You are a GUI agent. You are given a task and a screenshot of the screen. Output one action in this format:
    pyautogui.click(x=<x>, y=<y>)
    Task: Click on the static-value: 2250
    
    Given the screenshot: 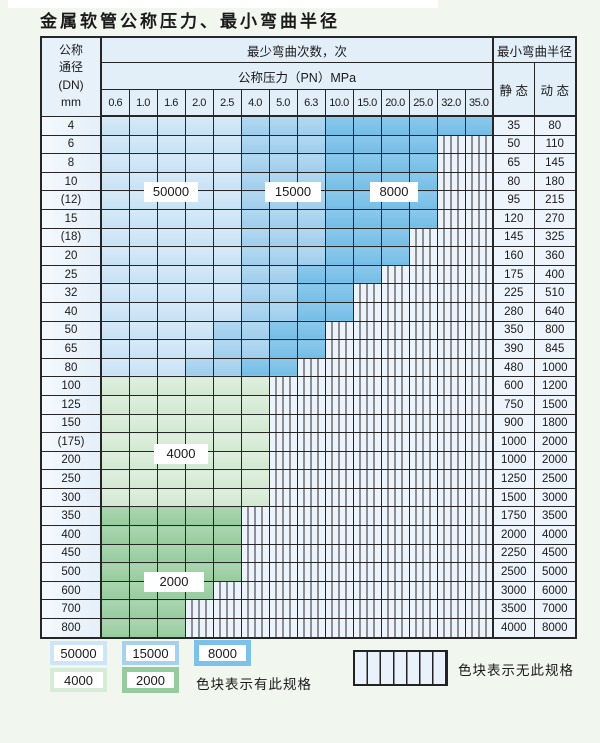 What is the action you would take?
    pyautogui.click(x=513, y=553)
    